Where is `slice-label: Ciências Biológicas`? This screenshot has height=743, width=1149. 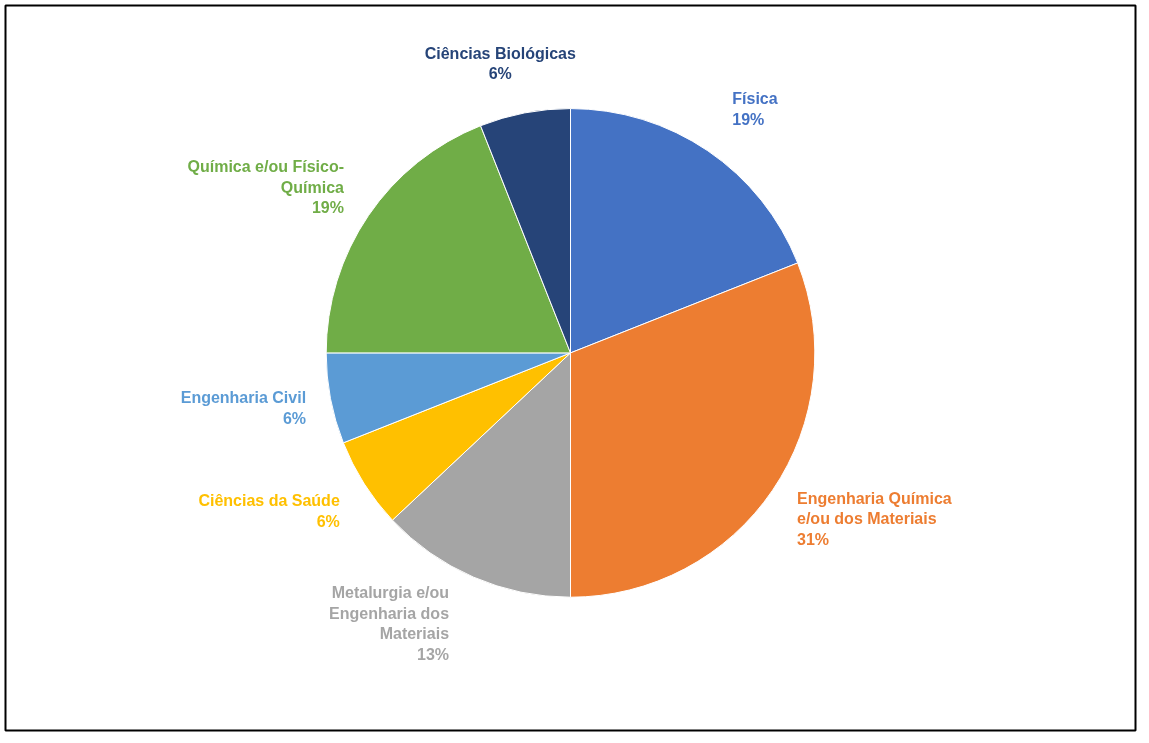 slice-label: Ciências Biológicas is located at coordinates (500, 53).